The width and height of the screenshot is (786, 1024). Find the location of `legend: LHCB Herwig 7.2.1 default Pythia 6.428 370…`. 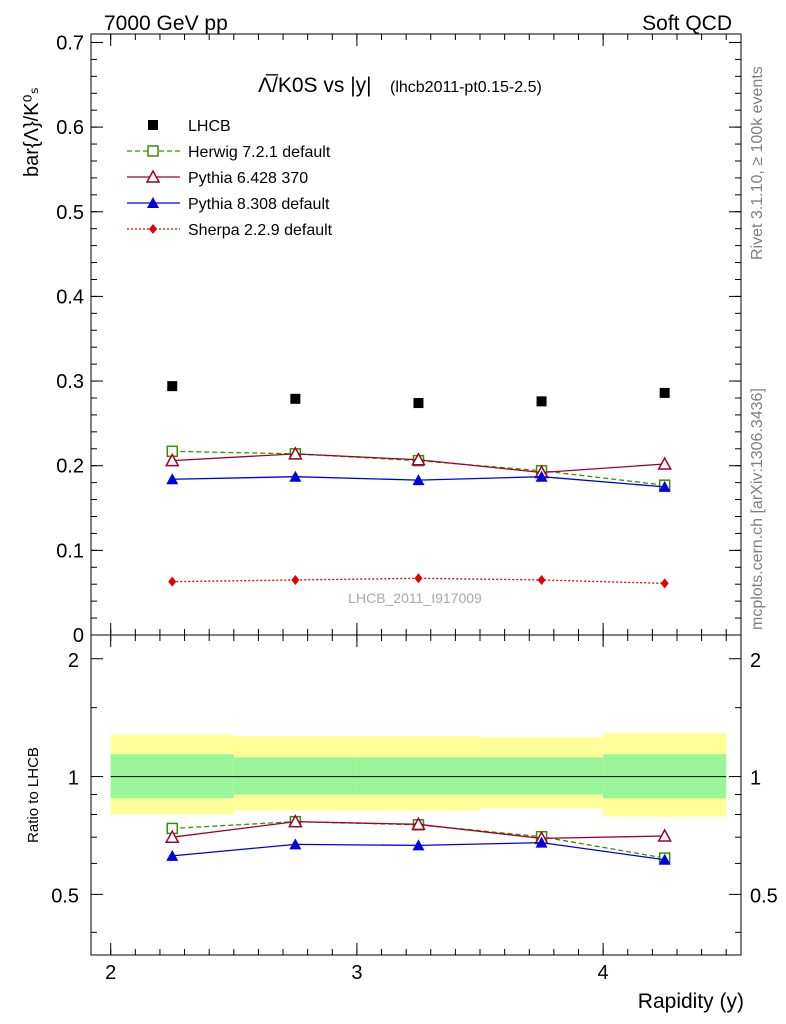

legend: LHCB Herwig 7.2.1 default Pythia 6.428 370… is located at coordinates (230, 178).